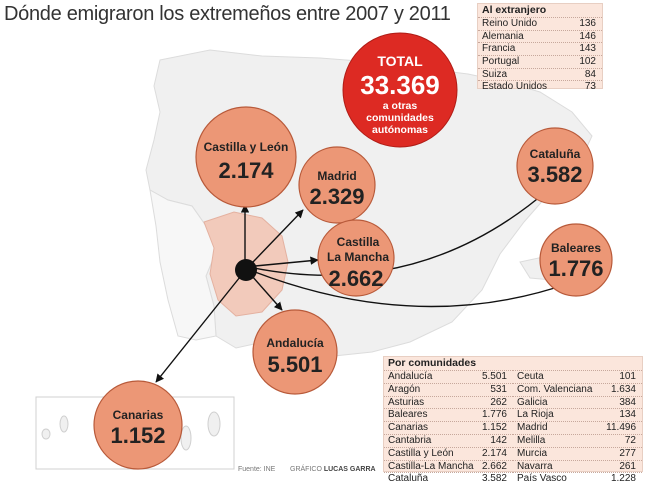 The height and width of the screenshot is (485, 647). What do you see at coordinates (246, 147) in the screenshot?
I see `bubble-label: Castilla y León` at bounding box center [246, 147].